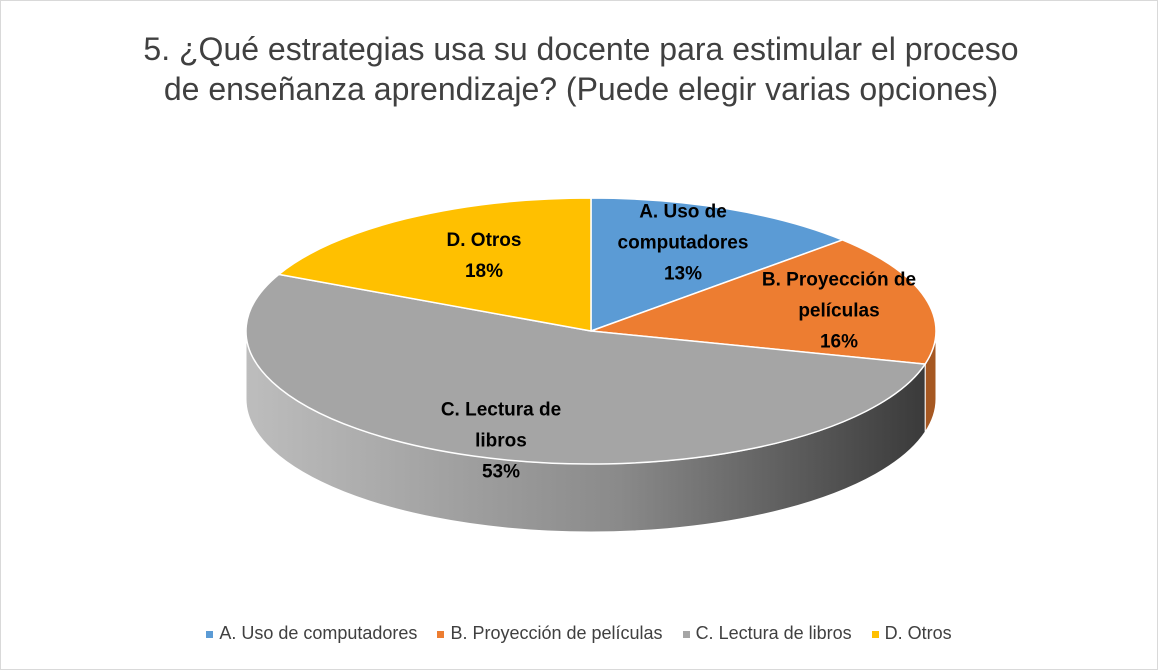 Image resolution: width=1158 pixels, height=670 pixels. What do you see at coordinates (839, 342) in the screenshot?
I see `data-label-value: 16%` at bounding box center [839, 342].